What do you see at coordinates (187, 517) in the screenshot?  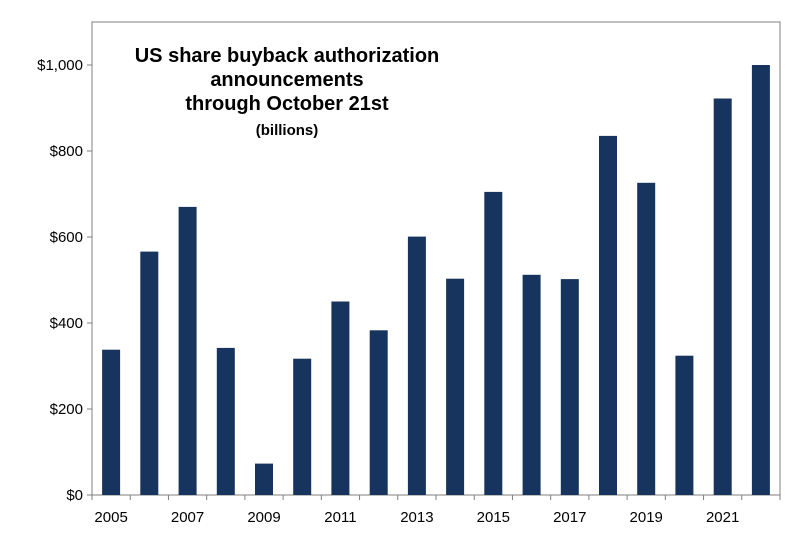 I see `x-tick-label: 2007` at bounding box center [187, 517].